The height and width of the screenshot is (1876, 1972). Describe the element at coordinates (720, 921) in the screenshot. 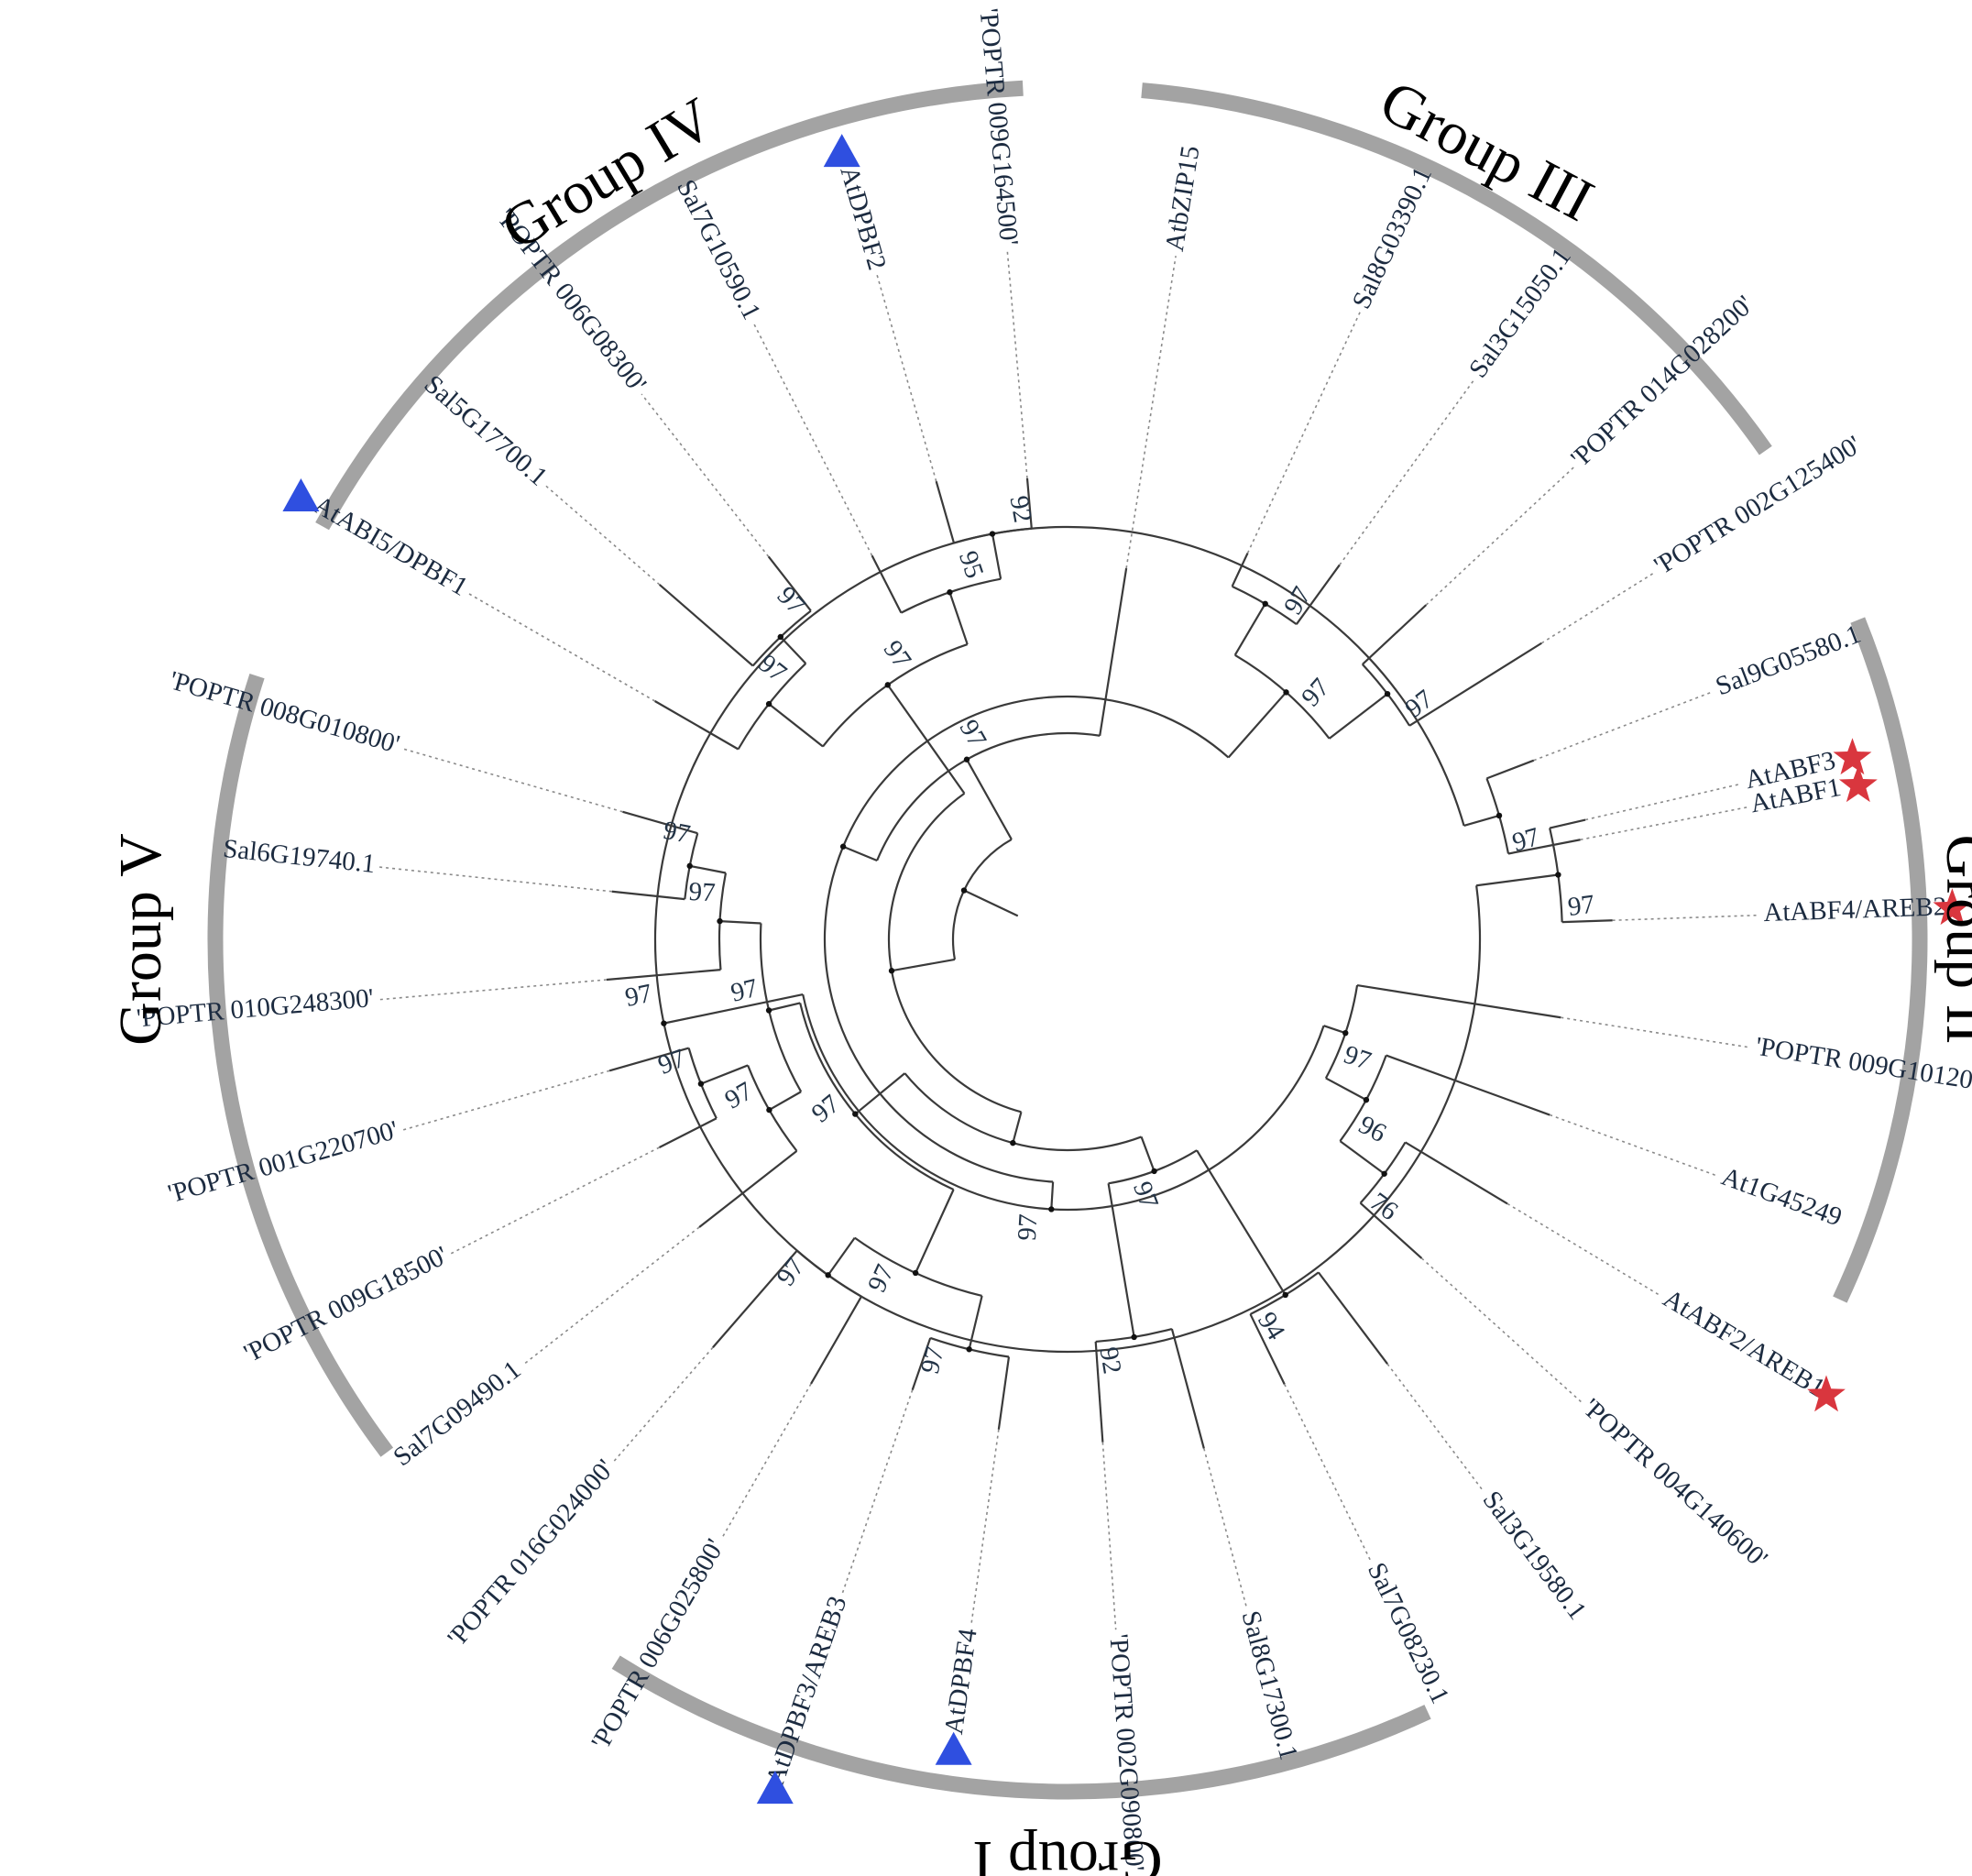

I see `node-n_g5b` at that location.